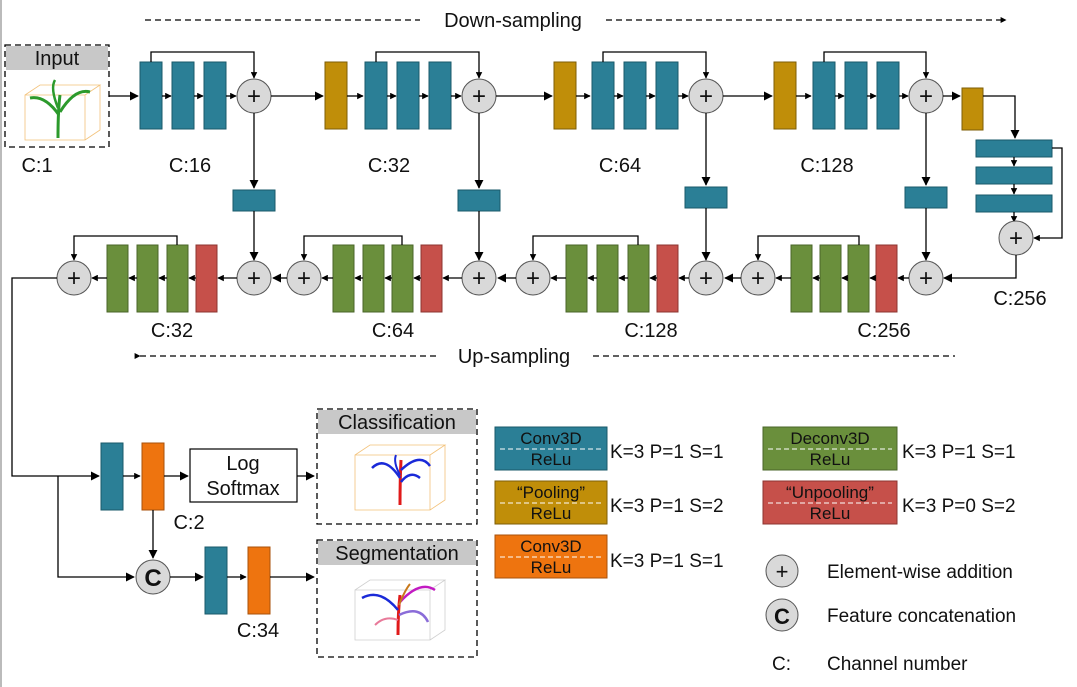 This screenshot has width=1077, height=687. I want to click on channel-label-d3: C:128, so click(650, 331).